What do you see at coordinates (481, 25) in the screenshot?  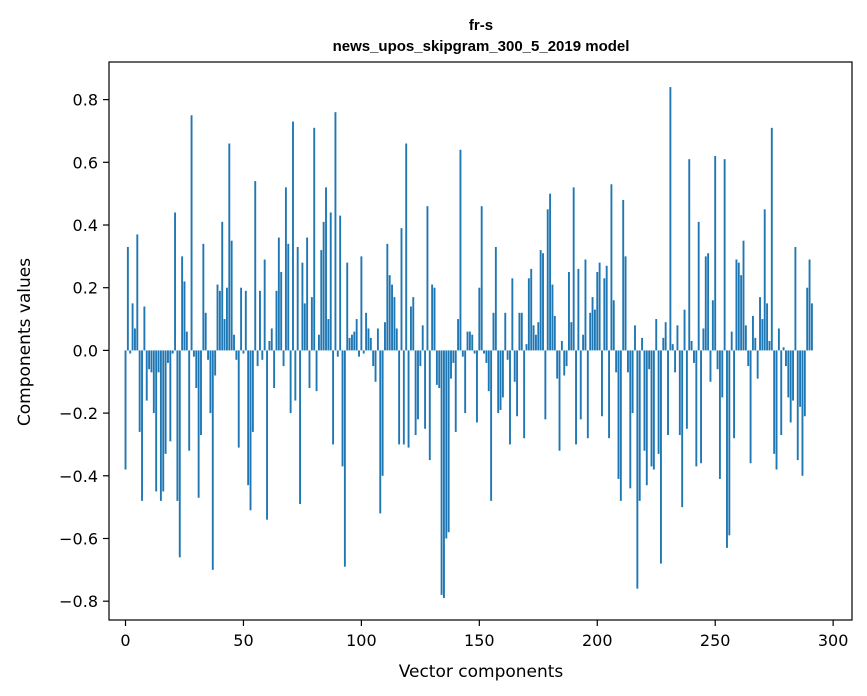 I see `chart-title: fr-s` at bounding box center [481, 25].